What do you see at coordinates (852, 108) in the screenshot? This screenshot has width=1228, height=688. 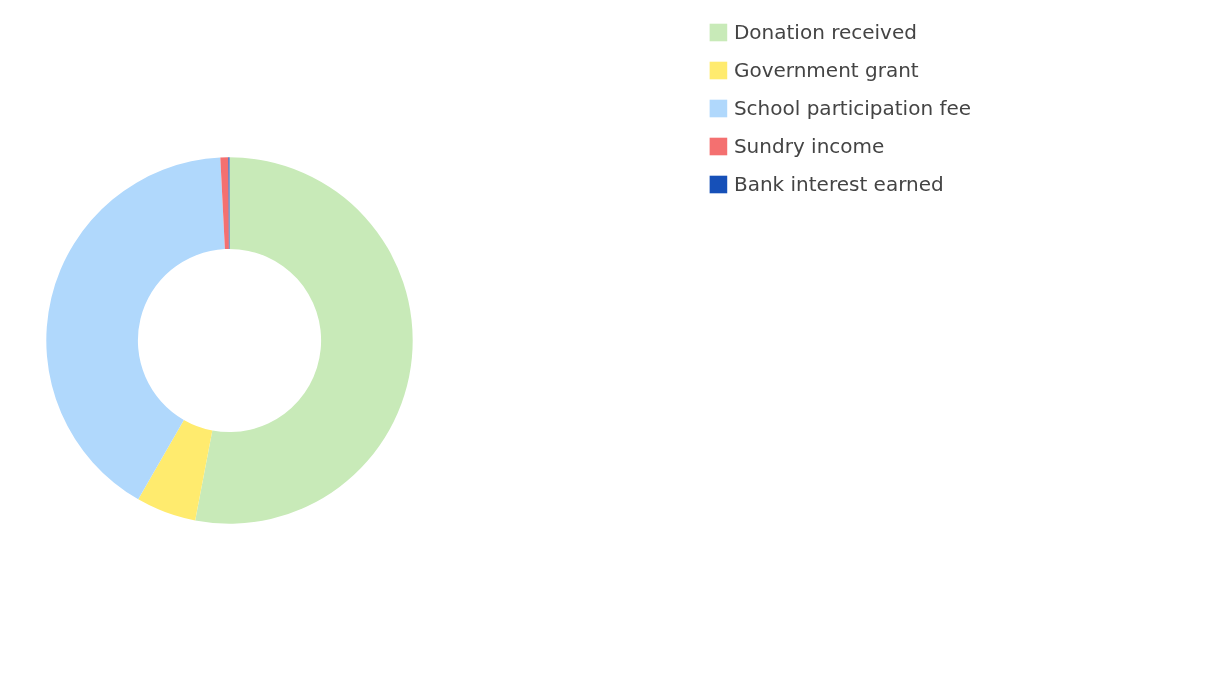 I see `legend-label: School participation fee` at bounding box center [852, 108].